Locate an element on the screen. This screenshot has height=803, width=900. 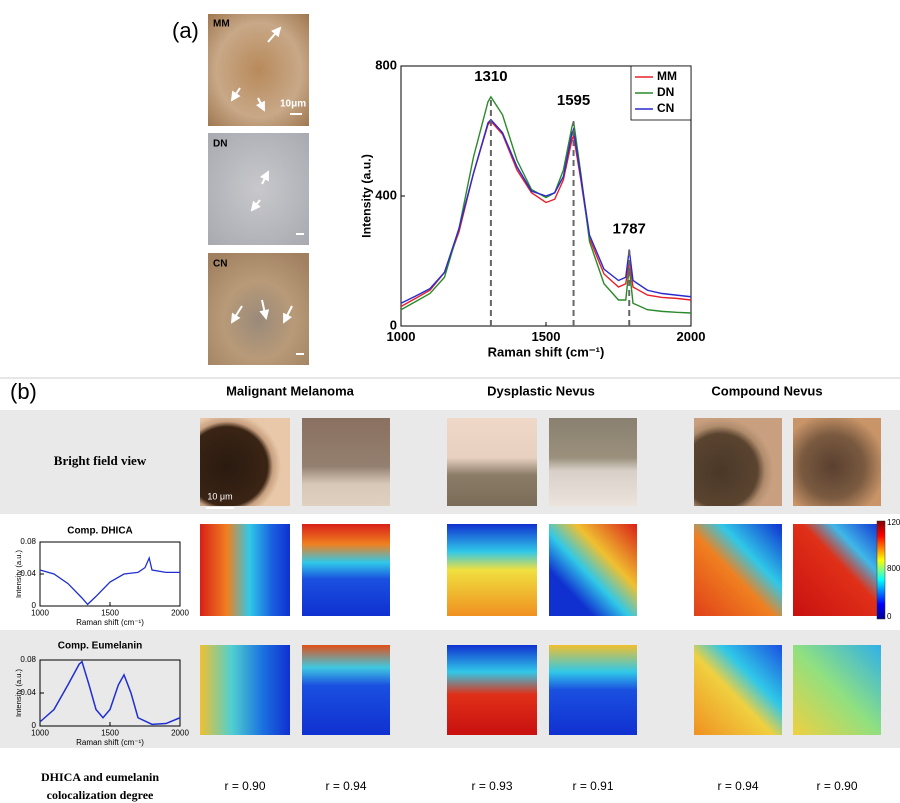
micrograph-label: MM is located at coordinates (221, 24).